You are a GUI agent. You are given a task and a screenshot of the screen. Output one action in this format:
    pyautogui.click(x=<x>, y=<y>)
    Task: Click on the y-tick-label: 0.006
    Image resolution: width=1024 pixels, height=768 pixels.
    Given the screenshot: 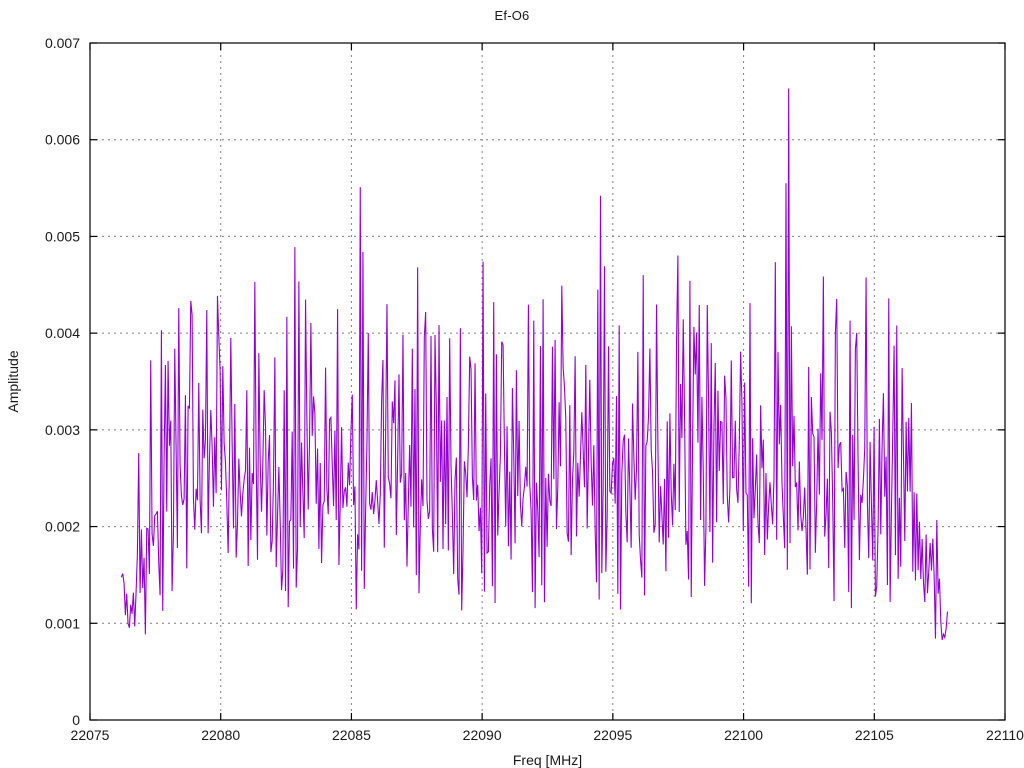 What is the action you would take?
    pyautogui.click(x=62, y=140)
    